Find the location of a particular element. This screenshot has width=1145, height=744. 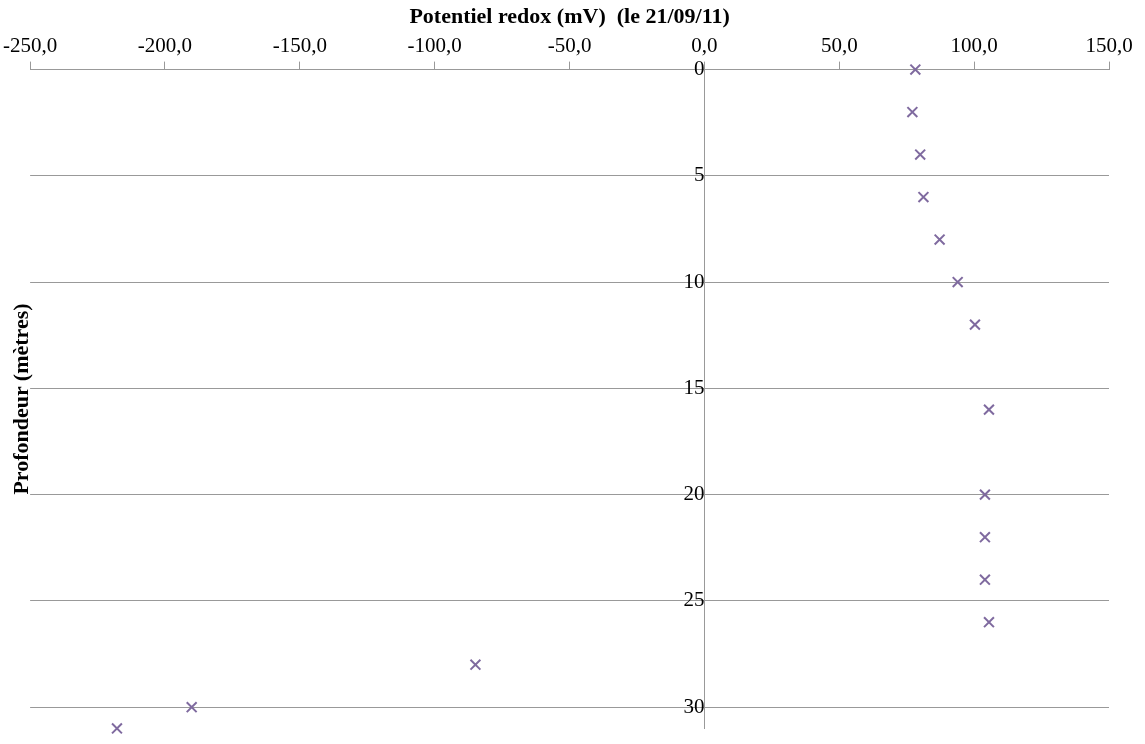

x-tick-label: 150,0 is located at coordinates (1109, 44).